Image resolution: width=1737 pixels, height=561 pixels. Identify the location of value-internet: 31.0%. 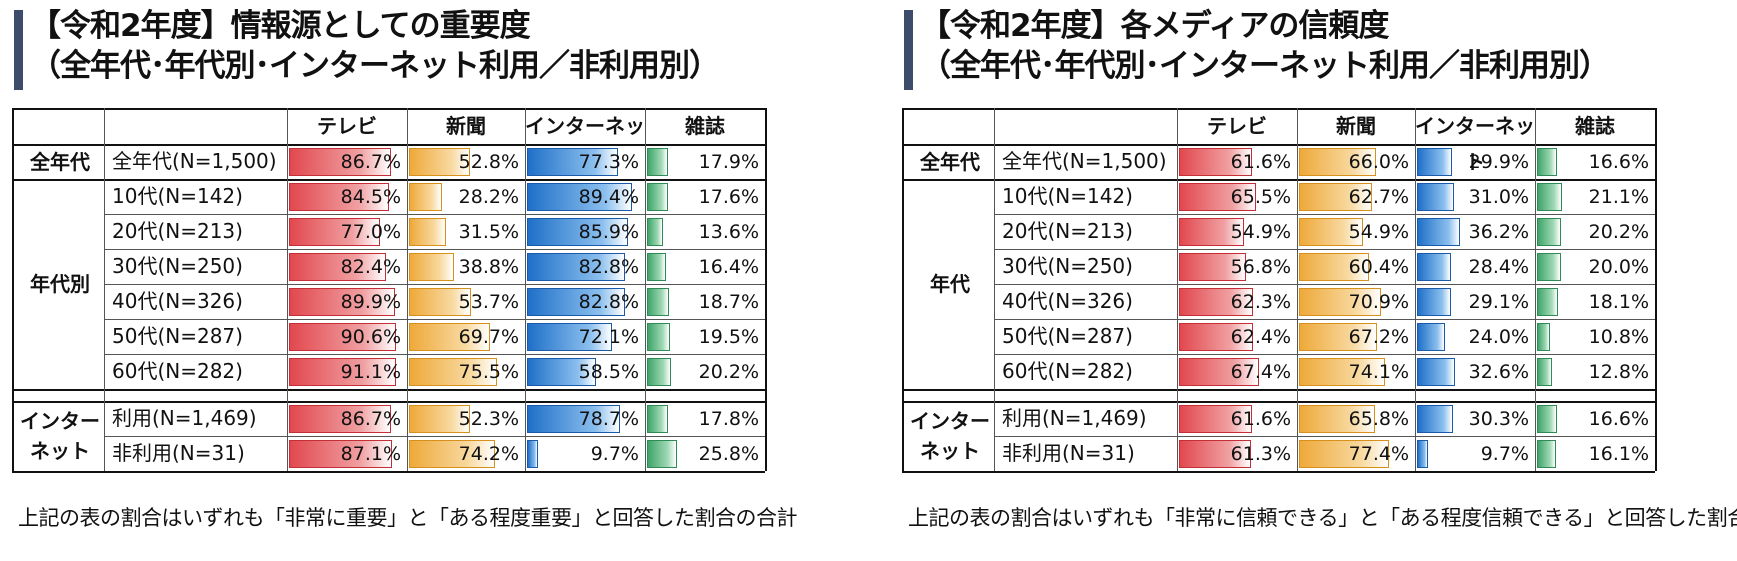
(1498, 197).